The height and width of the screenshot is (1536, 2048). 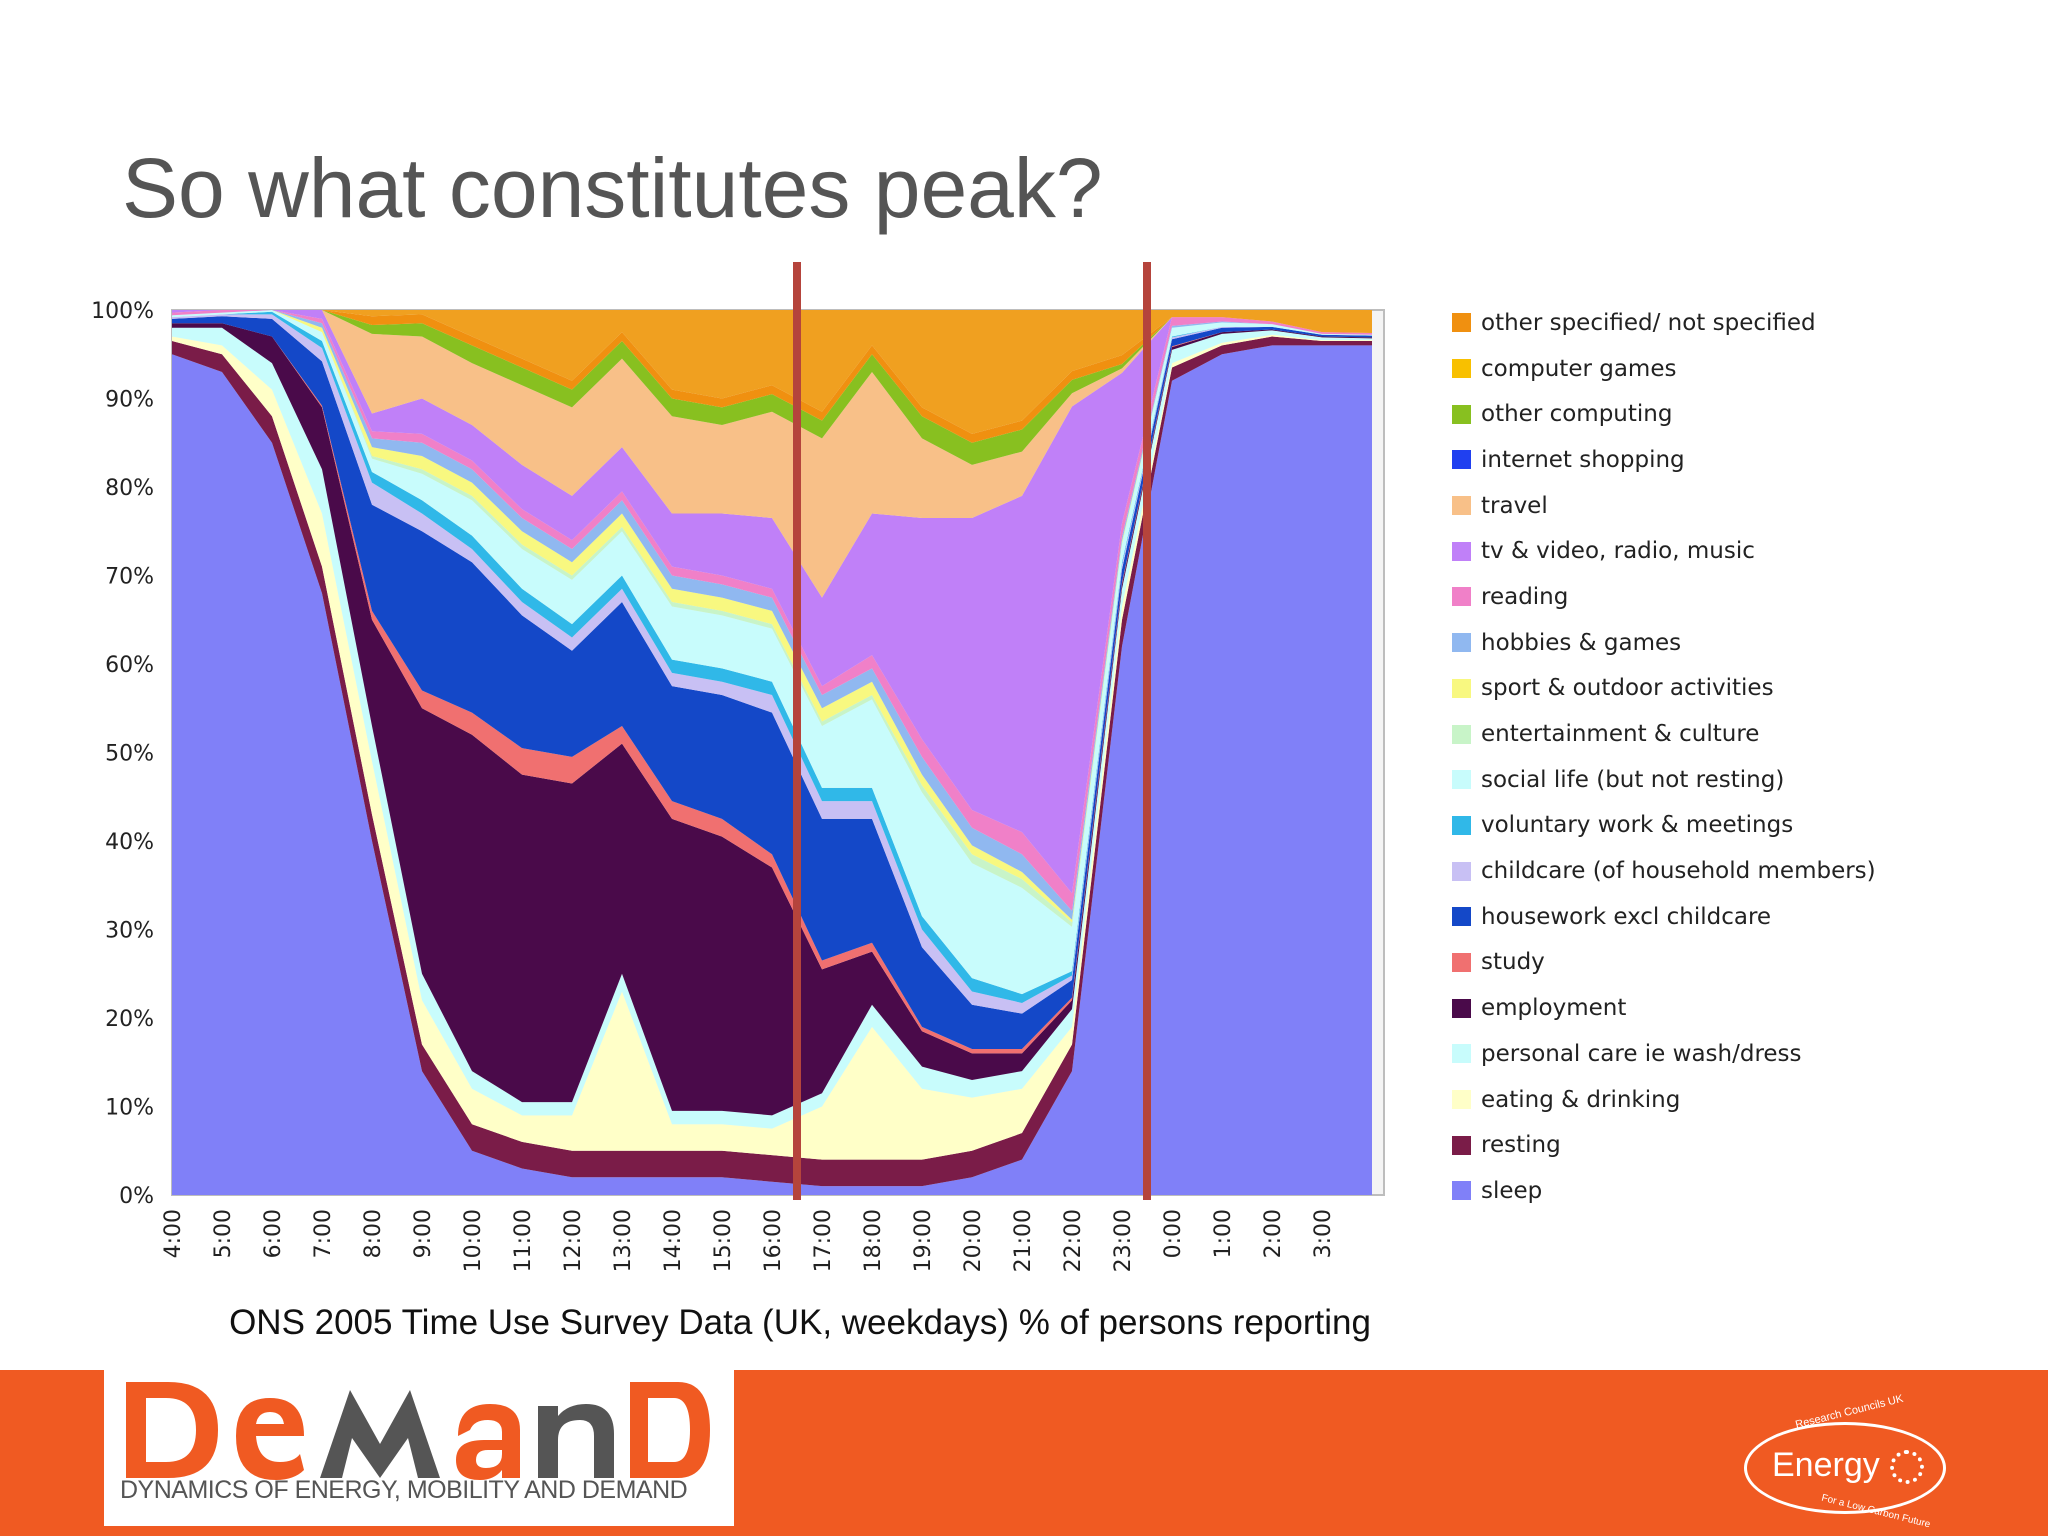 What do you see at coordinates (723, 1240) in the screenshot?
I see `x-tick-label: 15:00` at bounding box center [723, 1240].